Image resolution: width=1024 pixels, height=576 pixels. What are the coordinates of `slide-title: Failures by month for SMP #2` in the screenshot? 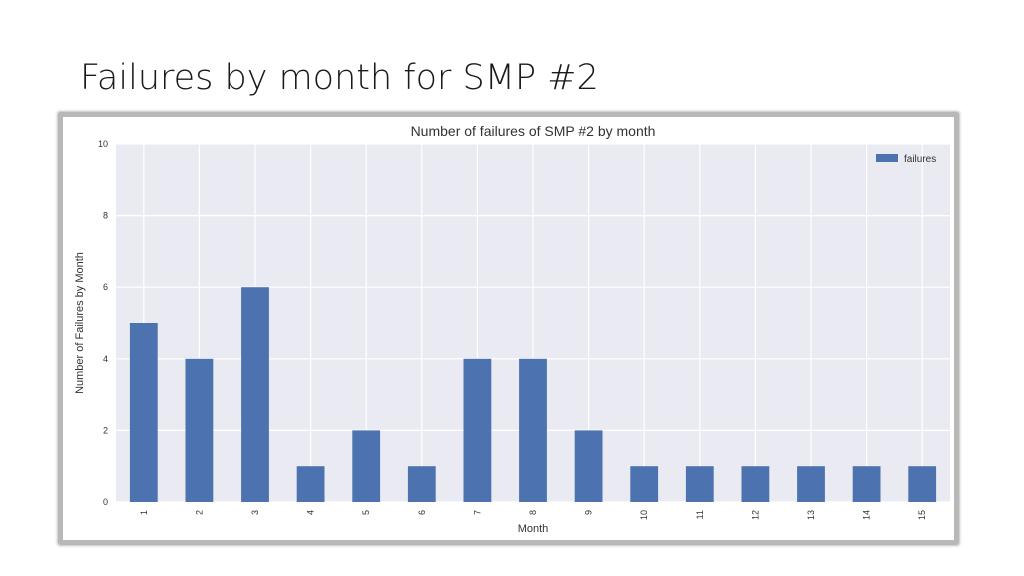 It's located at (339, 78).